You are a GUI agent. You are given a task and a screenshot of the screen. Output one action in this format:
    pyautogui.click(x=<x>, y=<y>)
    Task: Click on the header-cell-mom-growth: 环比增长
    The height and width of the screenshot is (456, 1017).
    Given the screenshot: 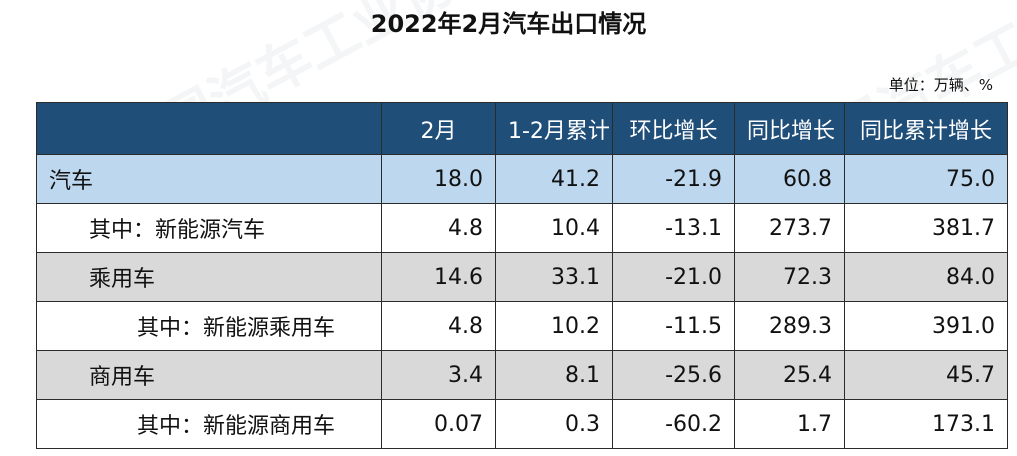 What is the action you would take?
    pyautogui.click(x=673, y=128)
    